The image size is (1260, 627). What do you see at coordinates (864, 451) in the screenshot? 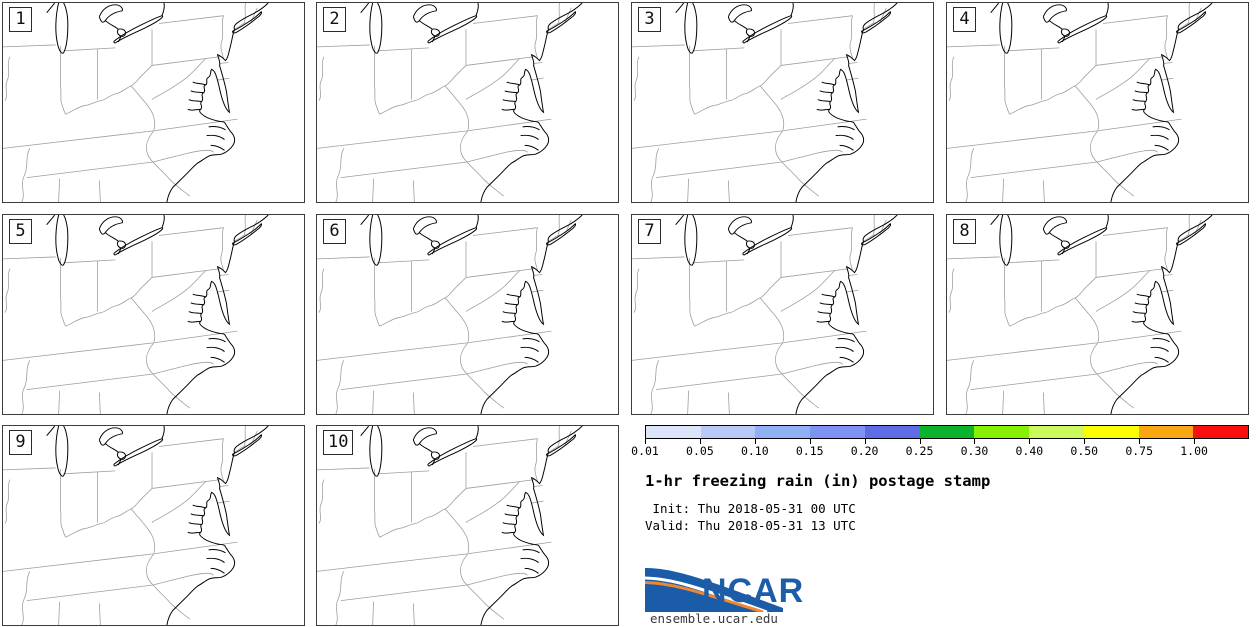
I see `colorbar-tick-label: 0.20` at bounding box center [864, 451].